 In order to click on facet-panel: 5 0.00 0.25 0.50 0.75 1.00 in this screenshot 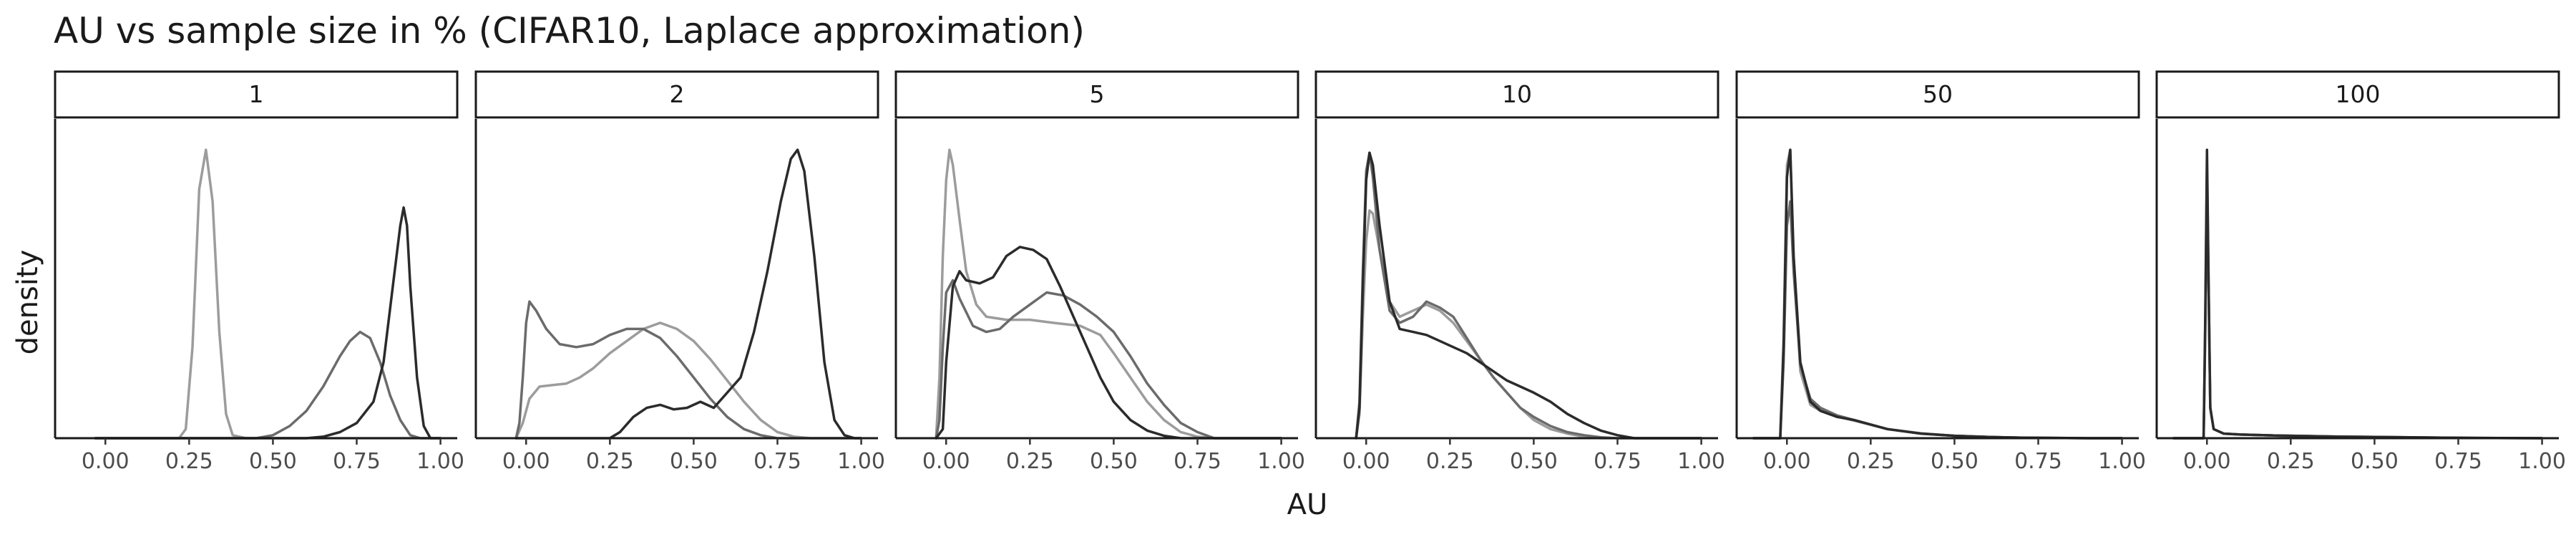, I will do `click(1099, 272)`.